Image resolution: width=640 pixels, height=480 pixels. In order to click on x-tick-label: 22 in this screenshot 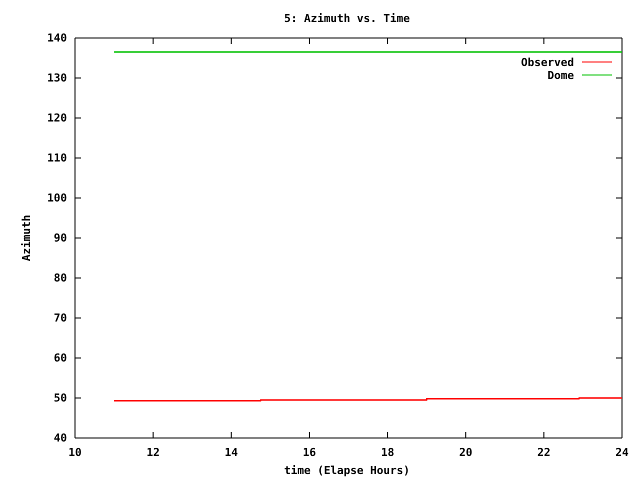, I will do `click(543, 452)`.